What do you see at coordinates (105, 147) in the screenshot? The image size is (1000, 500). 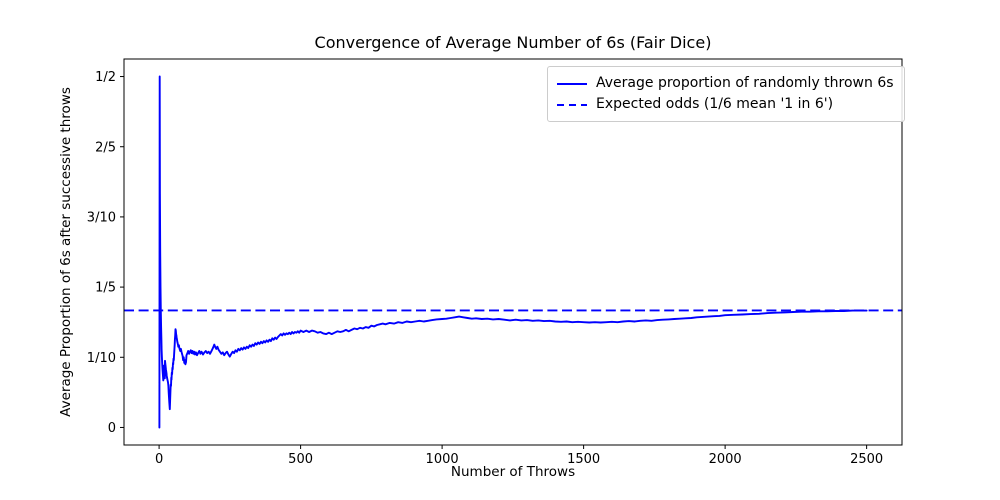 I see `y-tick-label: 2/5` at bounding box center [105, 147].